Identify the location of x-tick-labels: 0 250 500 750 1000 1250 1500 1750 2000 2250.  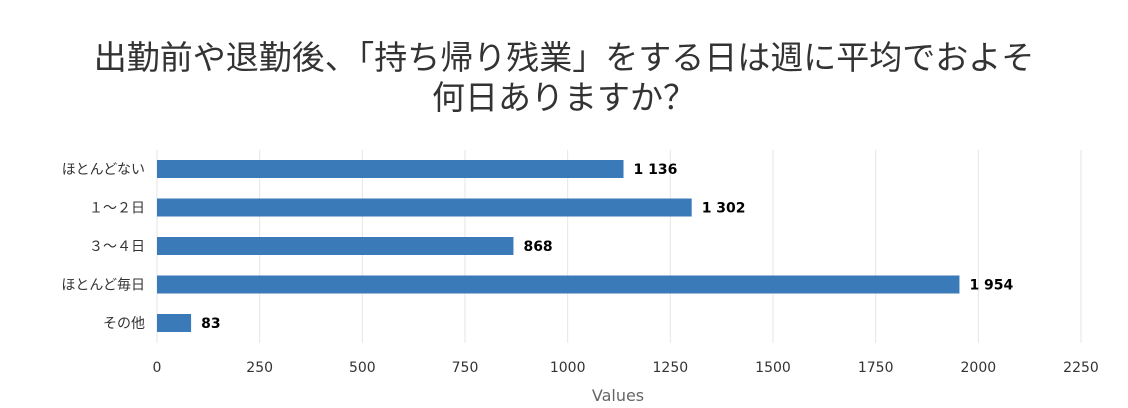
(626, 368).